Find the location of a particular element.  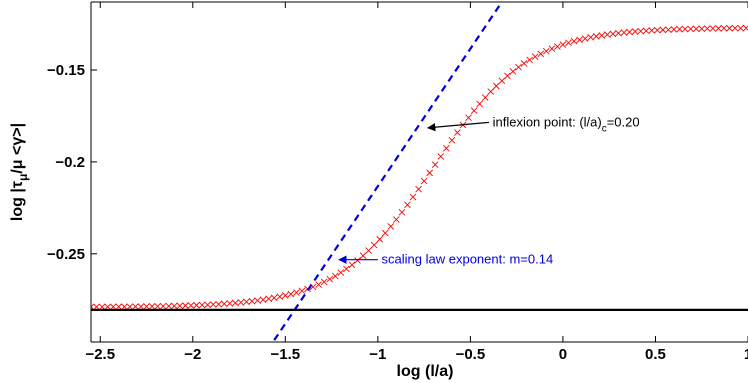

x-tick-label: 0.5 is located at coordinates (655, 354).